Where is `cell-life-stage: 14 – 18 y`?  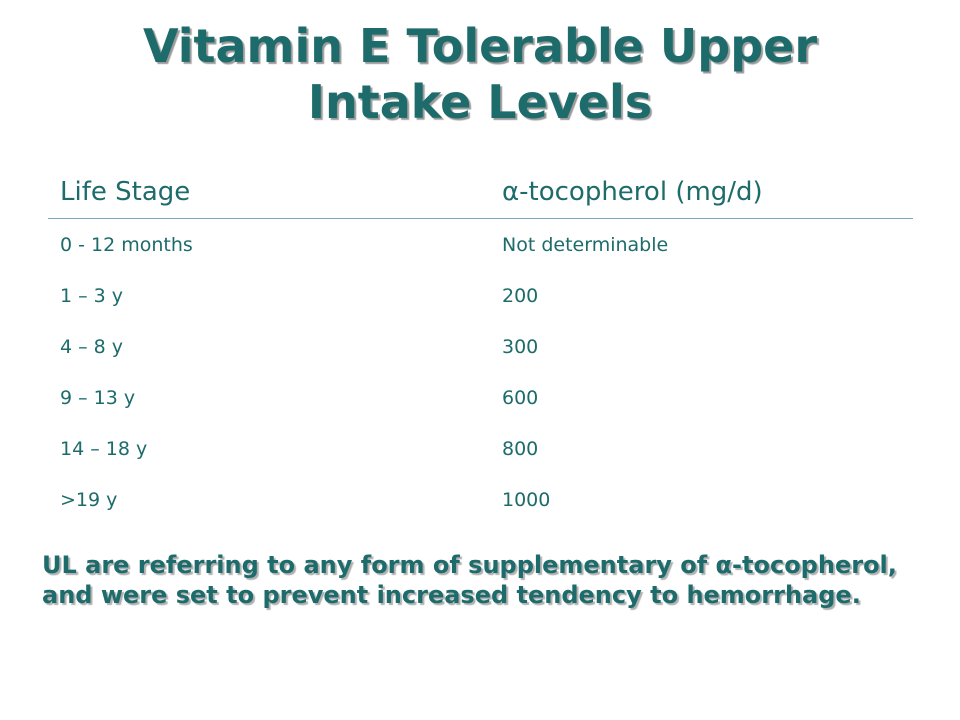
cell-life-stage: 14 – 18 y is located at coordinates (104, 448).